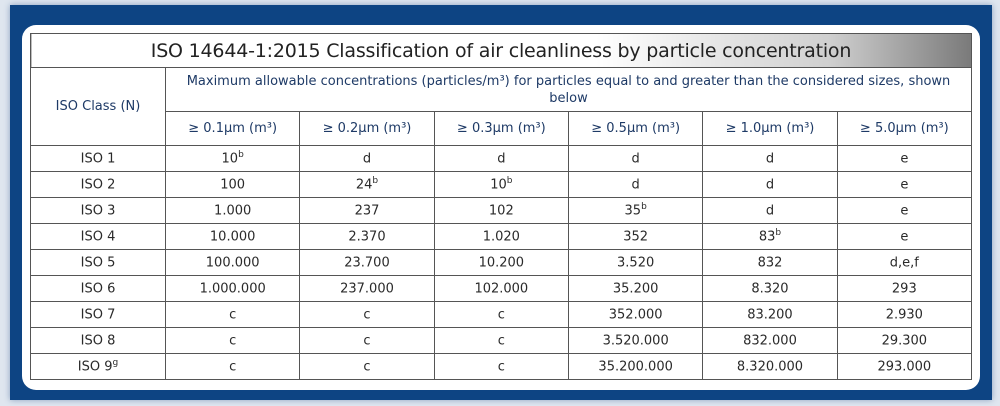  What do you see at coordinates (95, 367) in the screenshot?
I see `iso-class-label: ISO 9` at bounding box center [95, 367].